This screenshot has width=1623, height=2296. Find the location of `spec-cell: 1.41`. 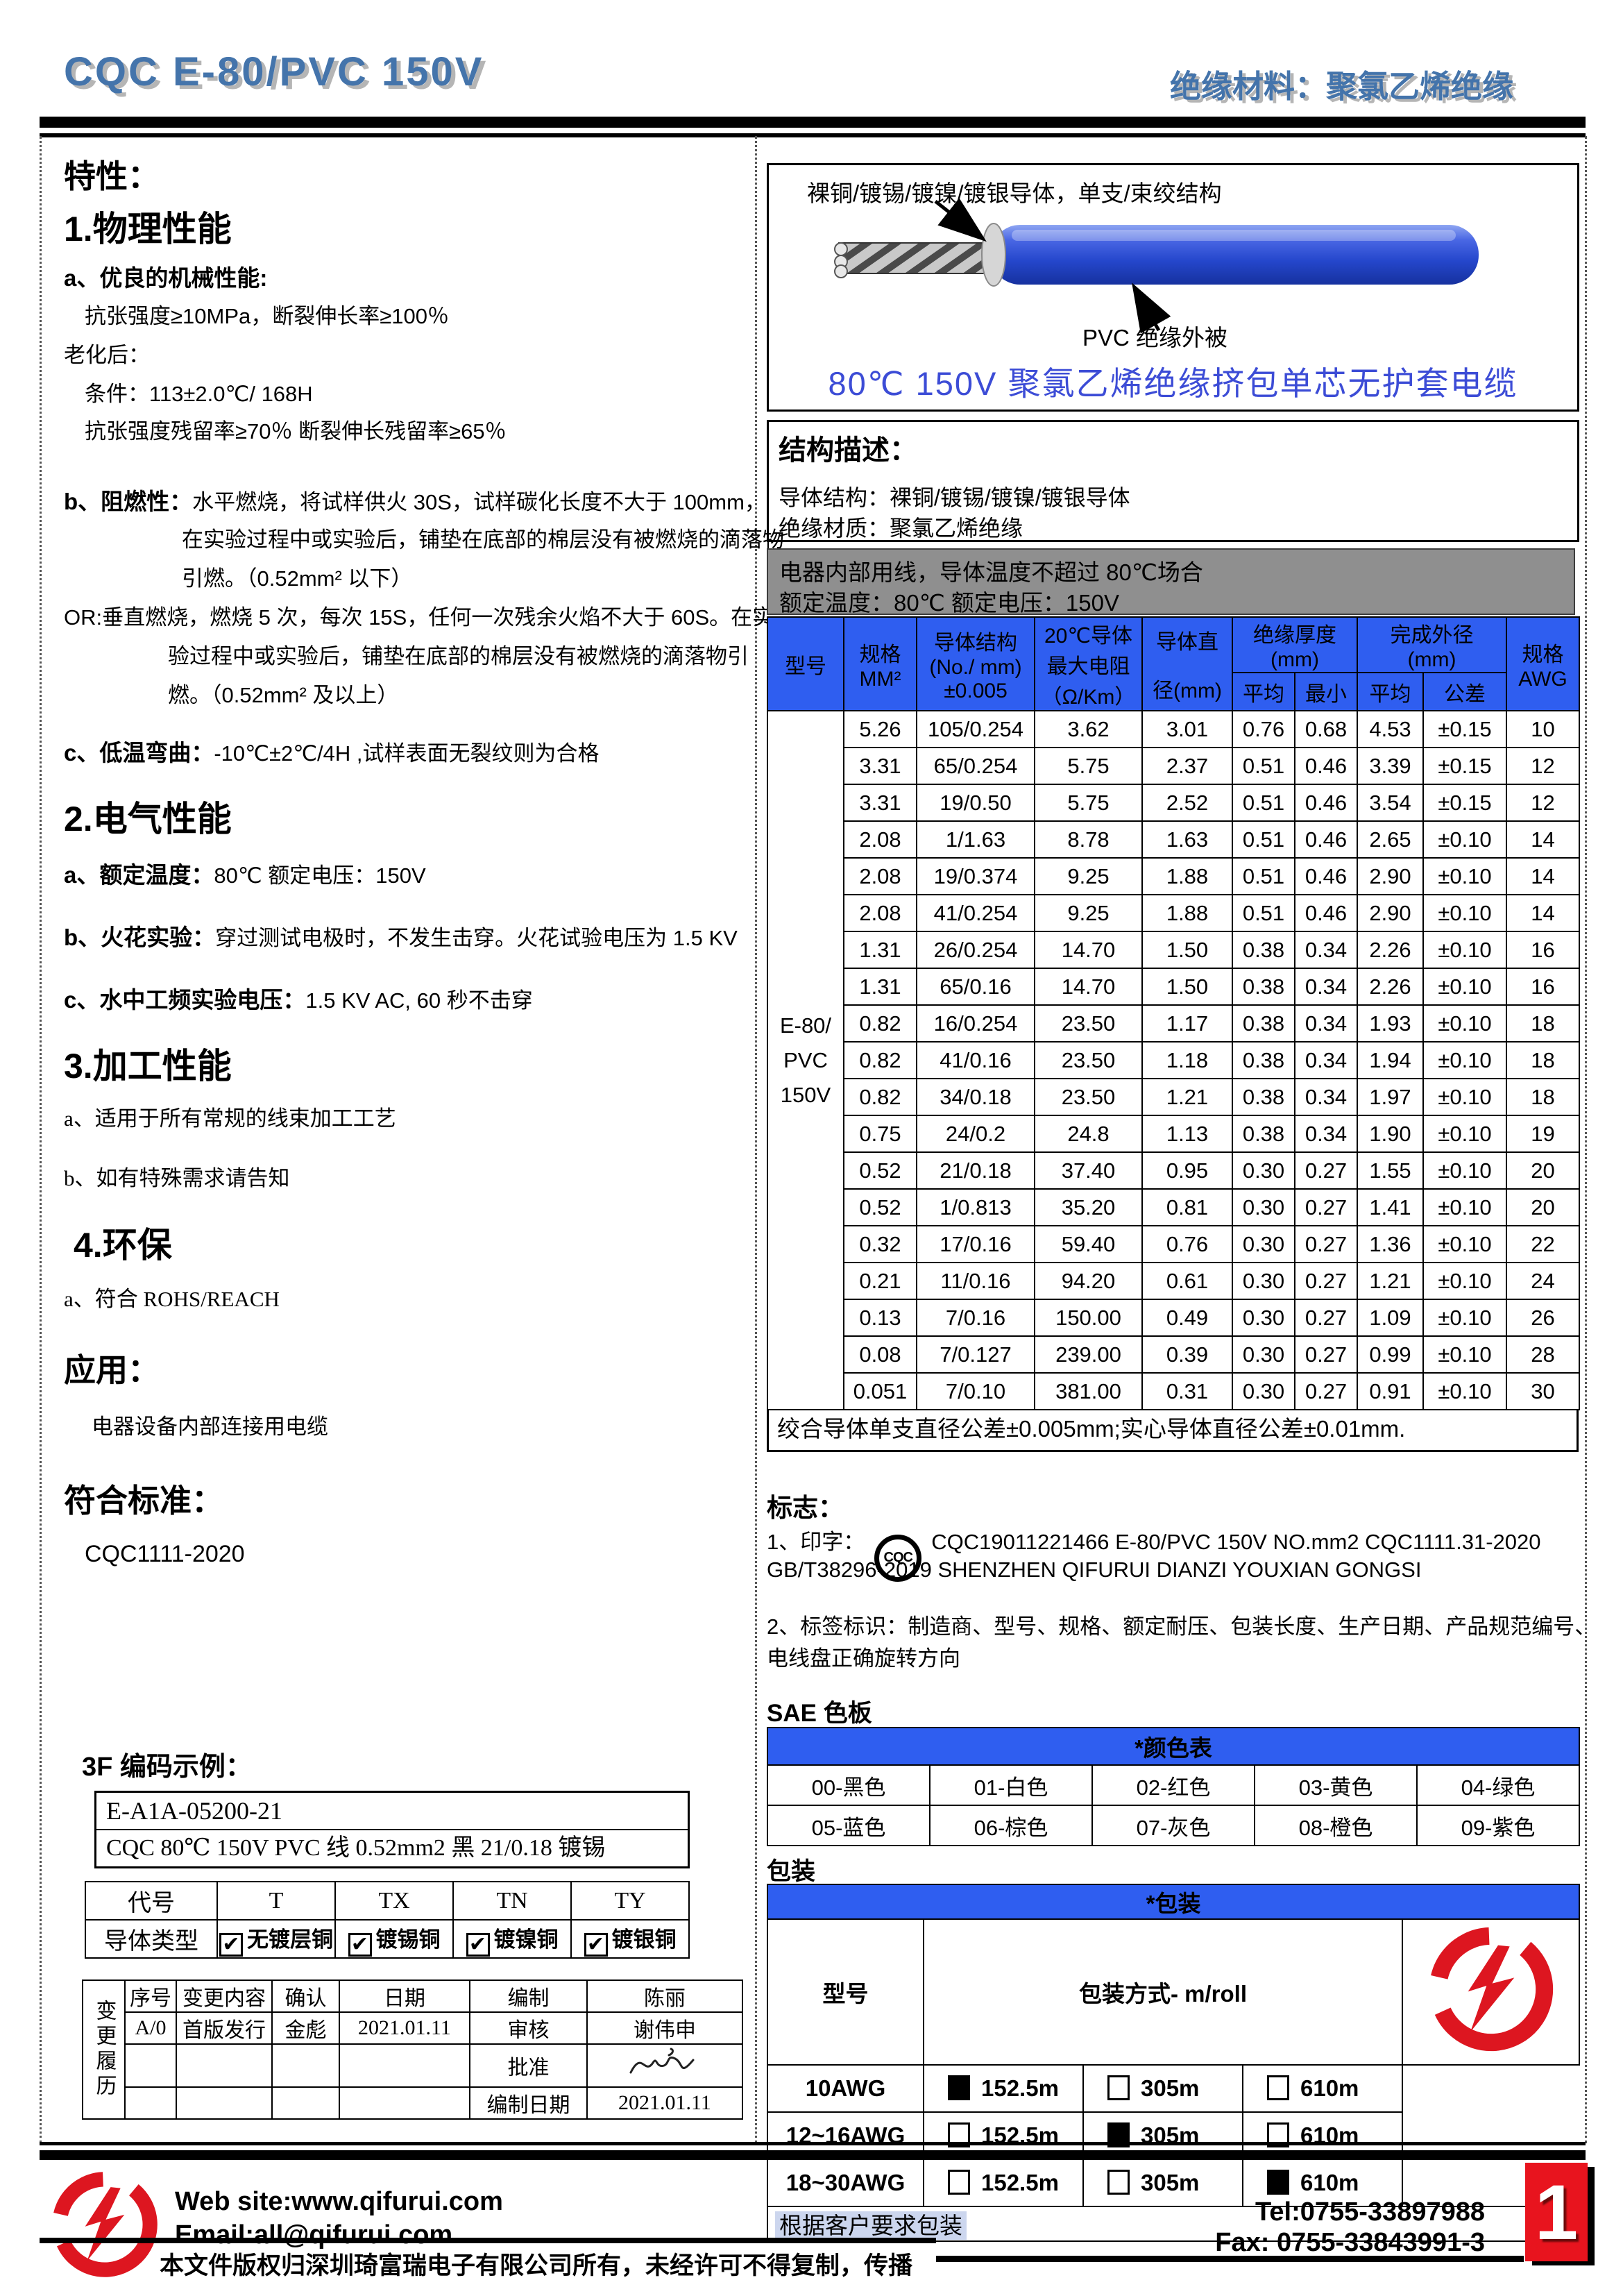

spec-cell: 1.41 is located at coordinates (1390, 1207).